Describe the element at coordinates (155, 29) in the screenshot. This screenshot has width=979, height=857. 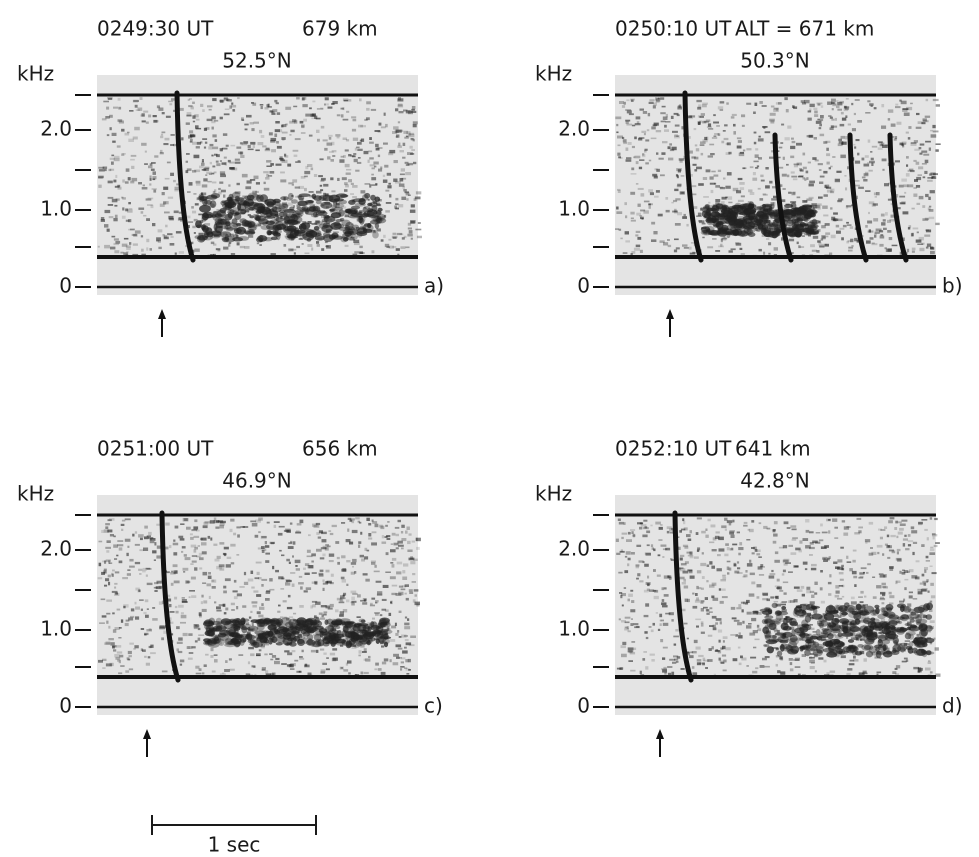
I see `panel-time: 0249:30 UT` at that location.